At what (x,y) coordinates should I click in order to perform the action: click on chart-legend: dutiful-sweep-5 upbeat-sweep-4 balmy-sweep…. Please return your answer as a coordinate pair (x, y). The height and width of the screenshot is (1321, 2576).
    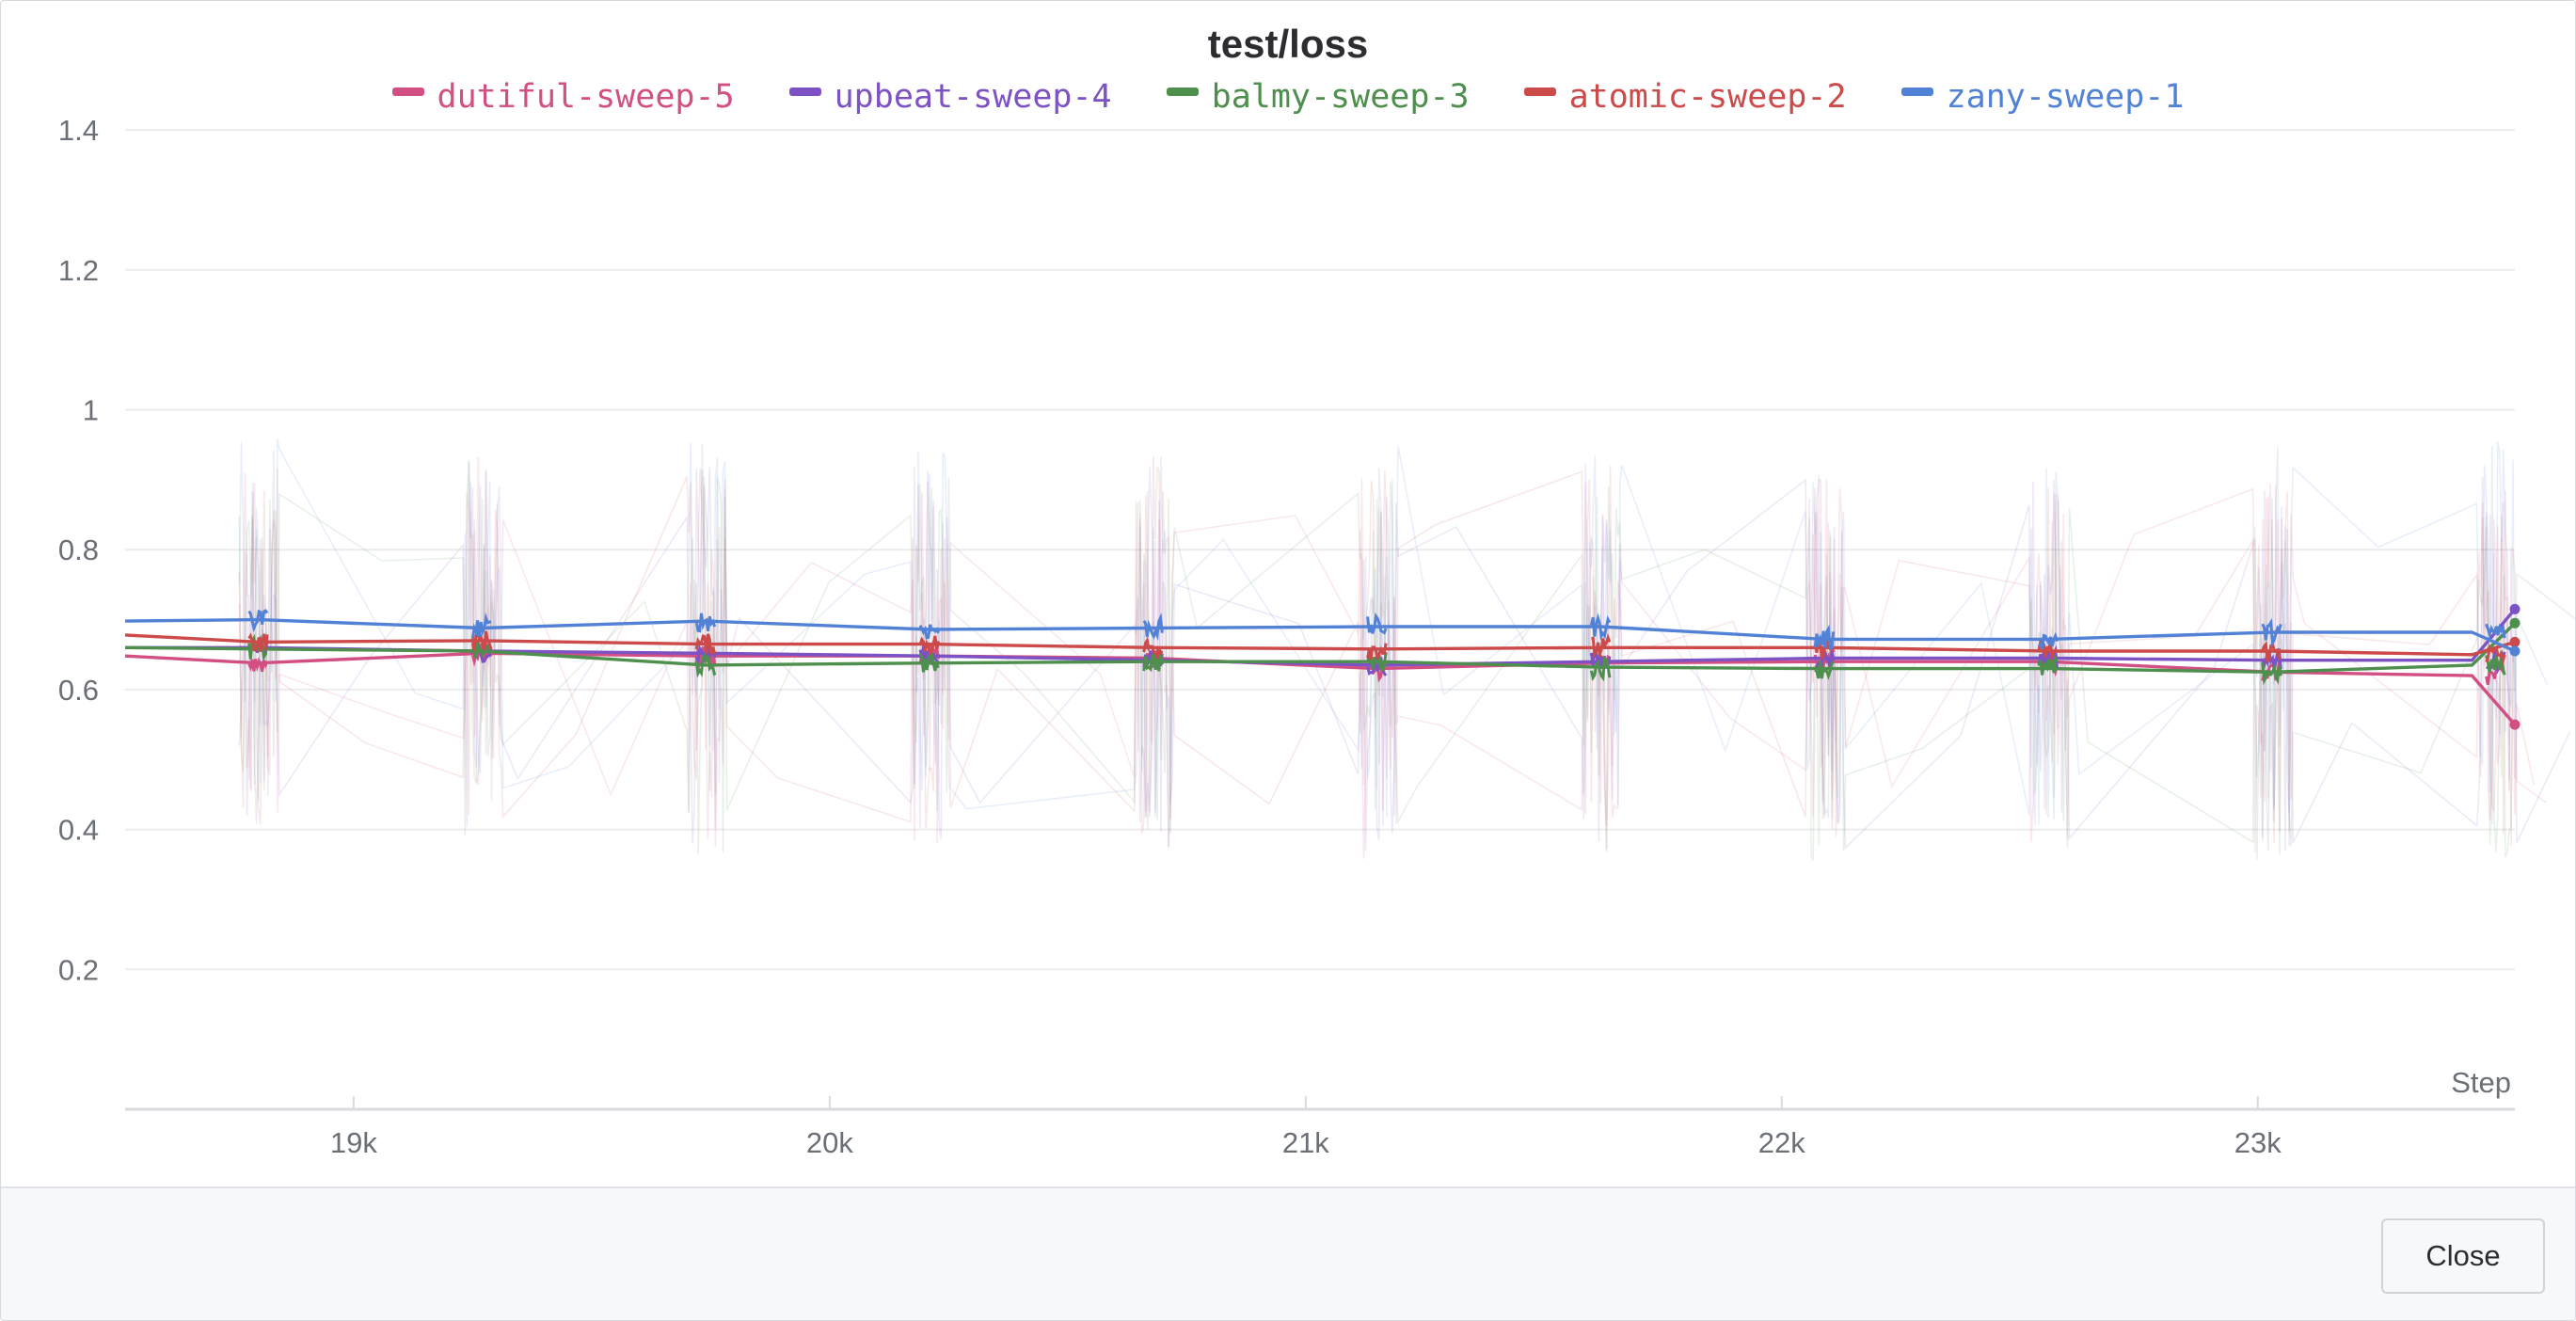
    Looking at the image, I should click on (1288, 97).